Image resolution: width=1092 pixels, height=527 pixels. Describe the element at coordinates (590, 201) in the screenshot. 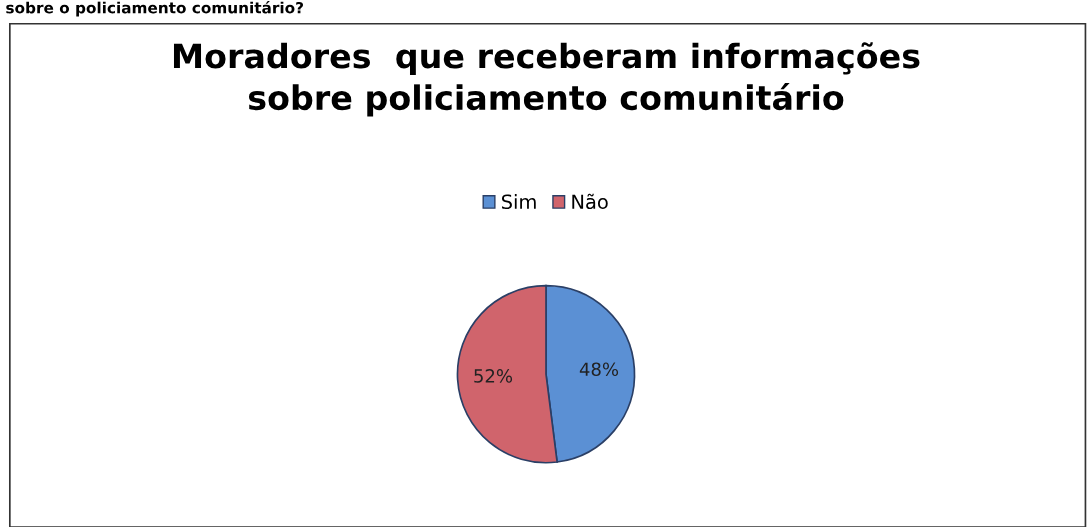

I see `legend-label: Não` at that location.